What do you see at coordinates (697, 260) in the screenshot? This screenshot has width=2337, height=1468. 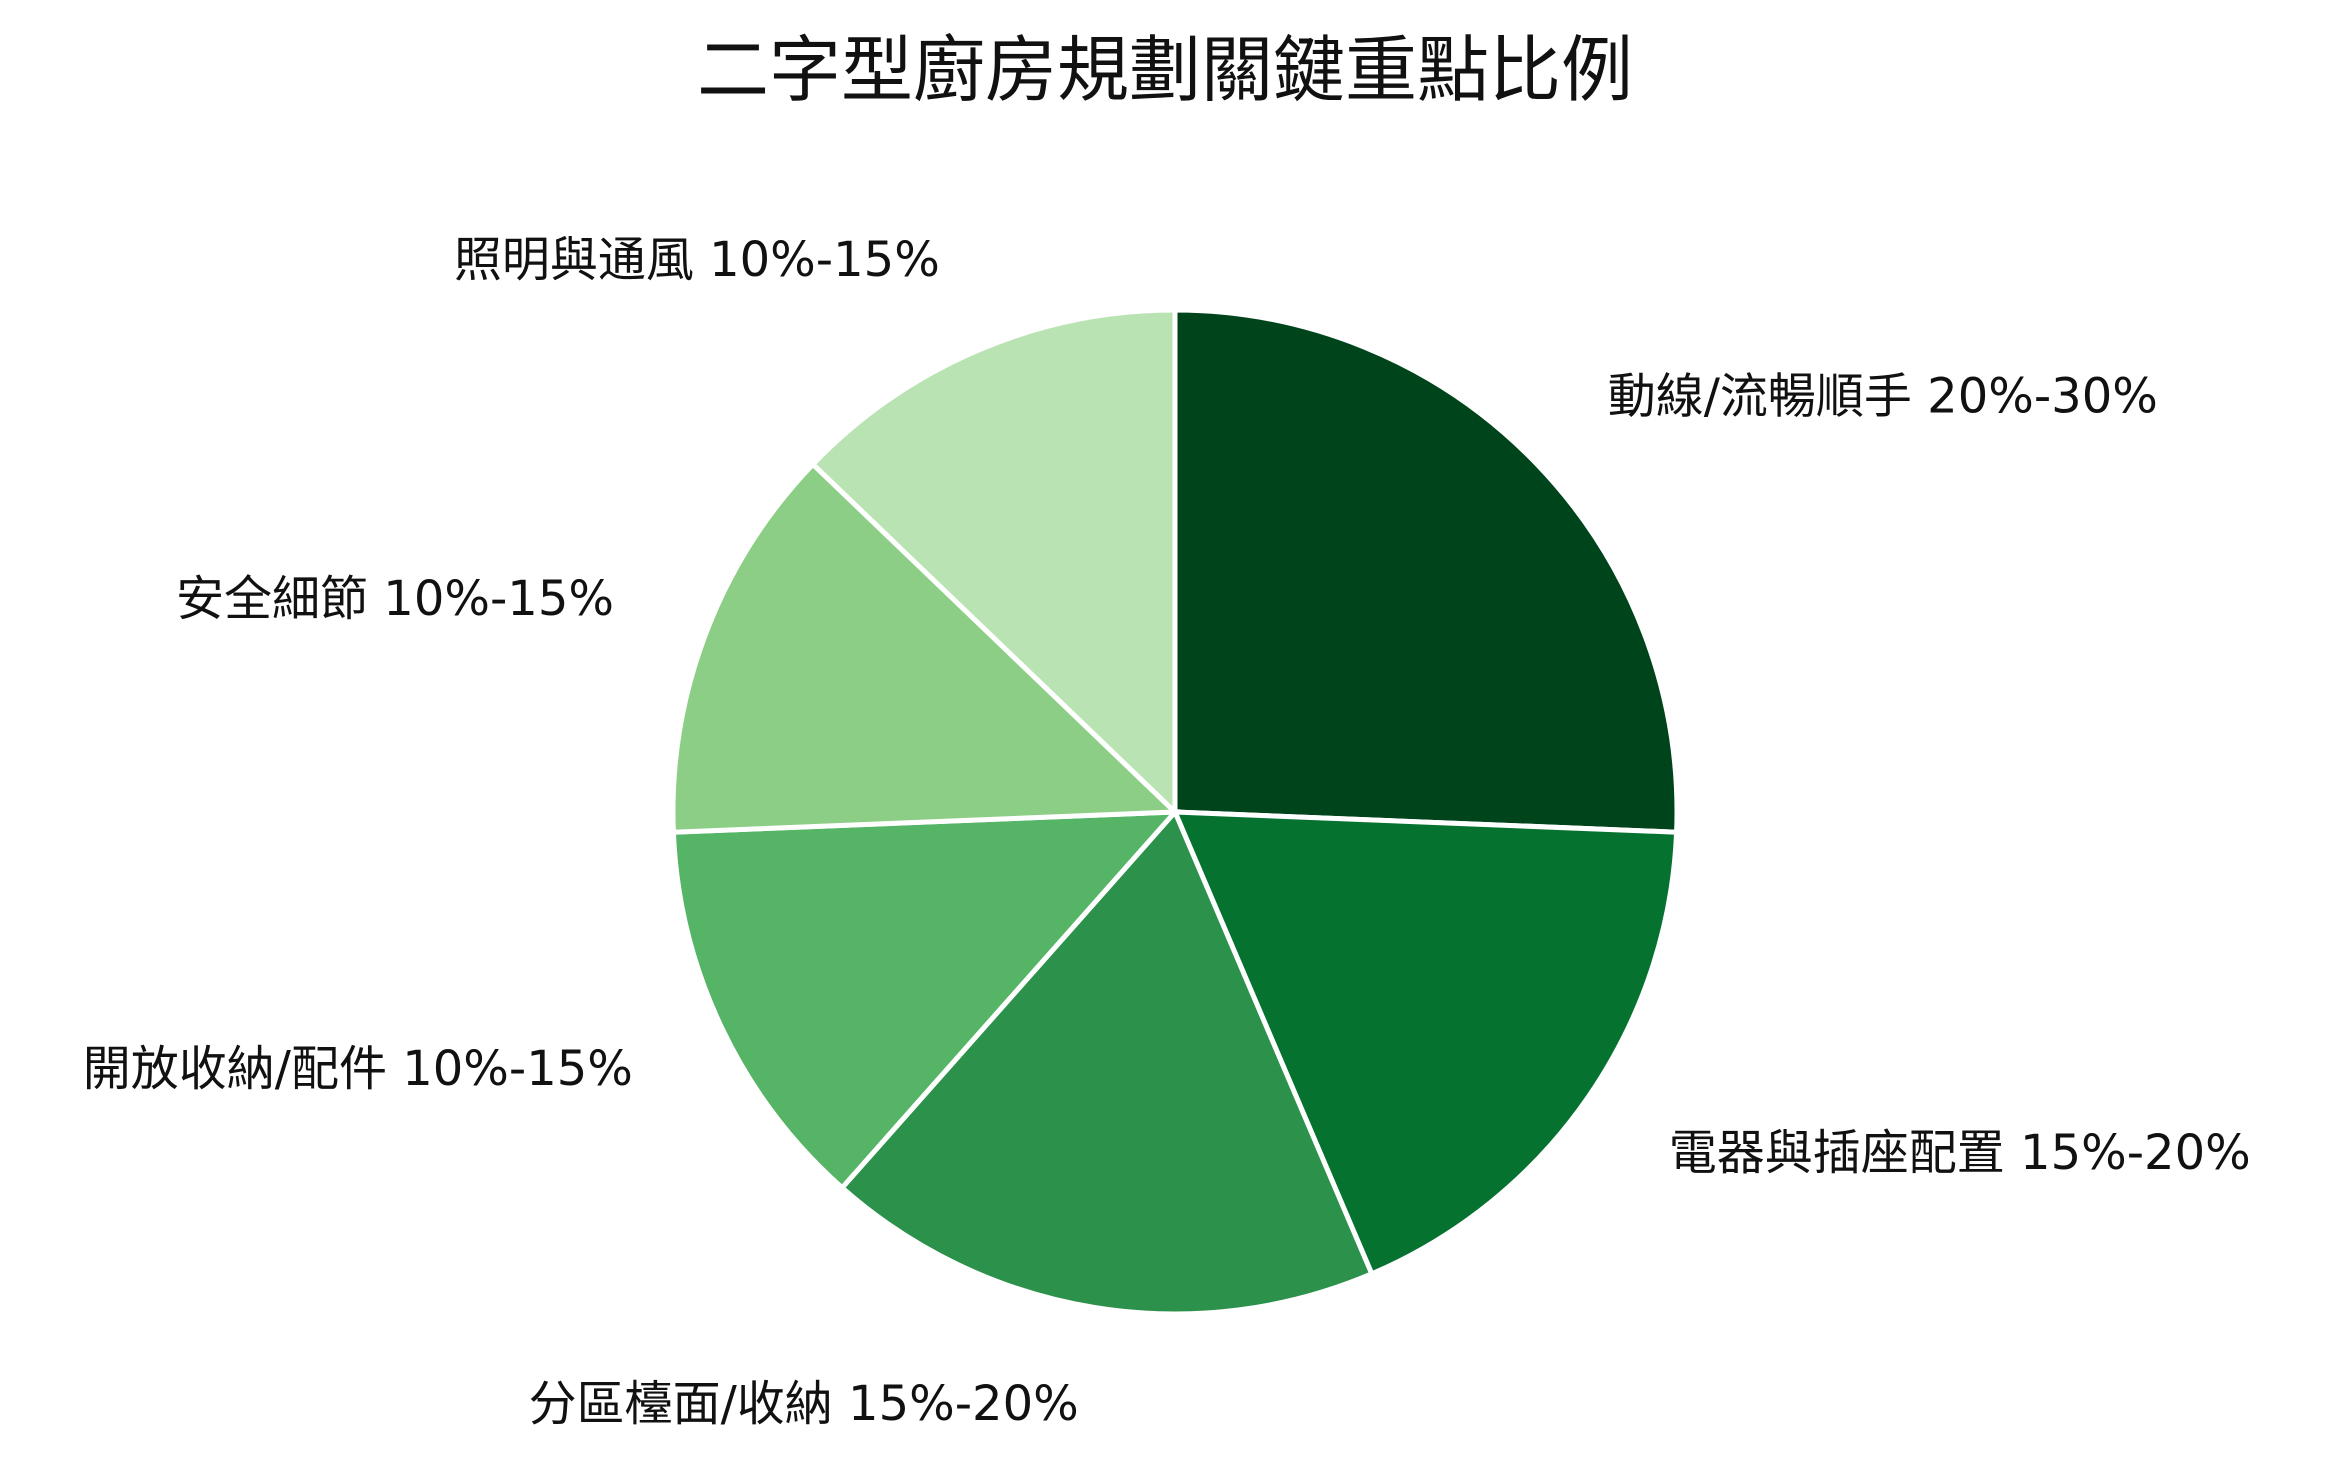 I see `slice-label-6: 照明與通風 10%-15%` at bounding box center [697, 260].